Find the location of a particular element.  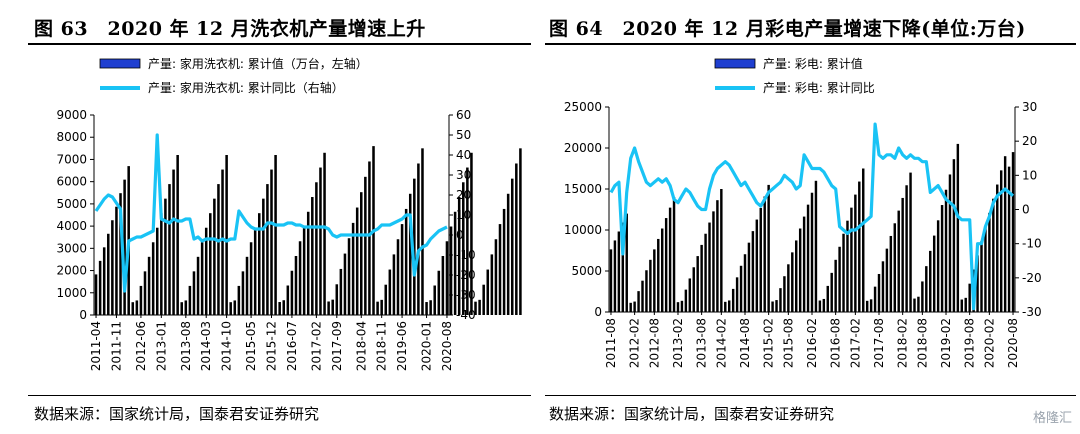

bar-series is located at coordinates (812, 227).